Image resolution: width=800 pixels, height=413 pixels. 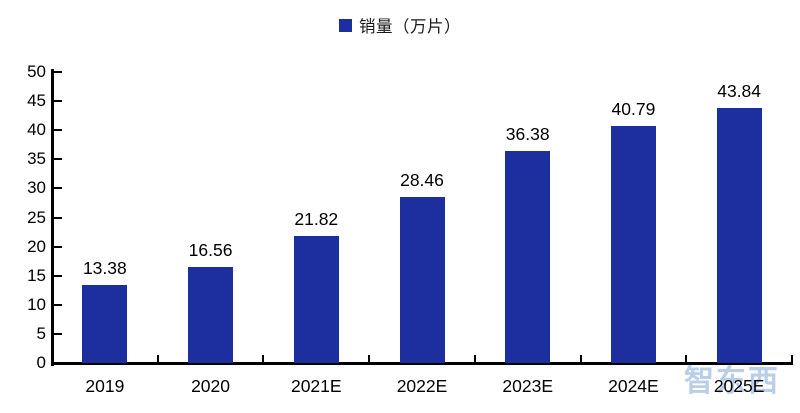 I want to click on x-axis-category-label: 2025E, so click(x=739, y=386).